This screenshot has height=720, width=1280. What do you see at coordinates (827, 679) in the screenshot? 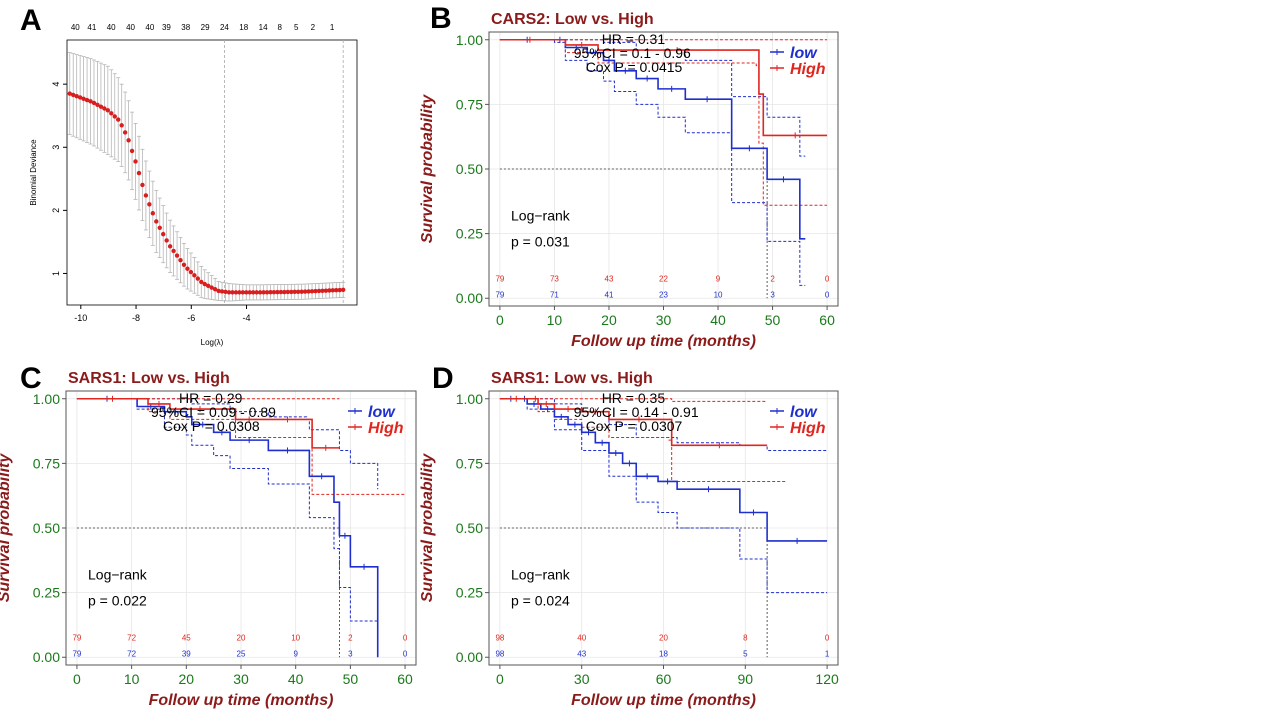
I see `x-tick-label: 120` at bounding box center [827, 679].